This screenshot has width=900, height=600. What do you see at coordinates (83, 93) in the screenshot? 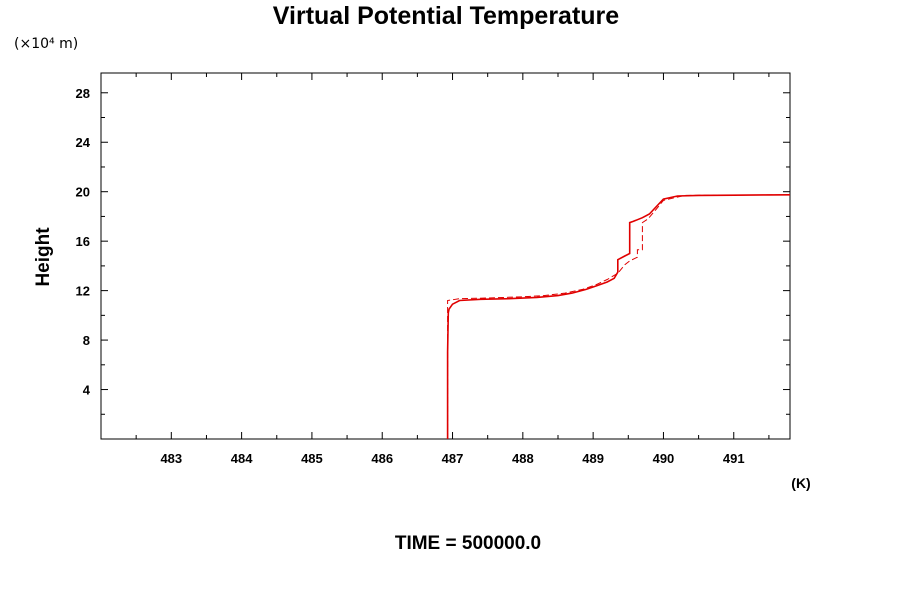
I see `y-tick-label: 28` at bounding box center [83, 93].